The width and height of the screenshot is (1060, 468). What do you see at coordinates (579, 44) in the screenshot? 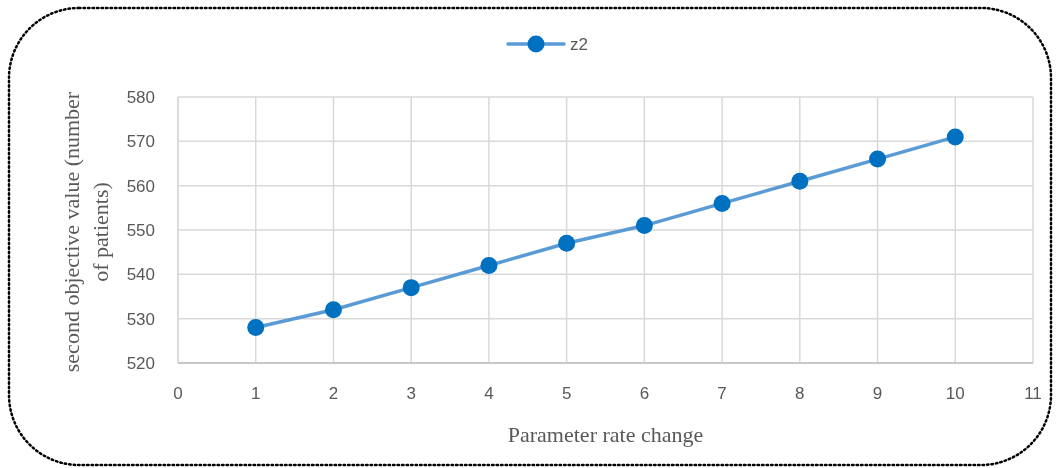
I see `legend-label: z2` at bounding box center [579, 44].